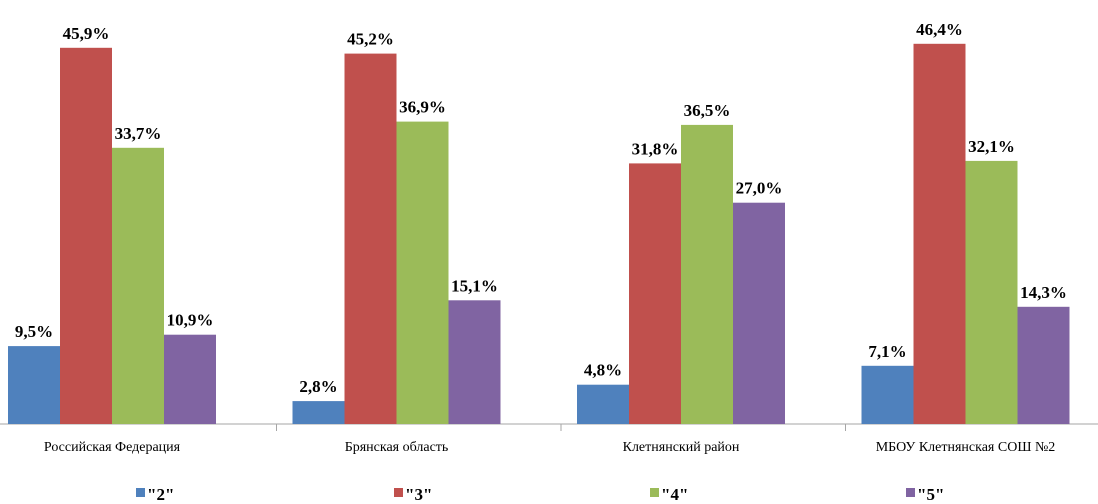 Image resolution: width=1098 pixels, height=504 pixels. Describe the element at coordinates (318, 386) in the screenshot. I see `data-label: 2,8%` at that location.